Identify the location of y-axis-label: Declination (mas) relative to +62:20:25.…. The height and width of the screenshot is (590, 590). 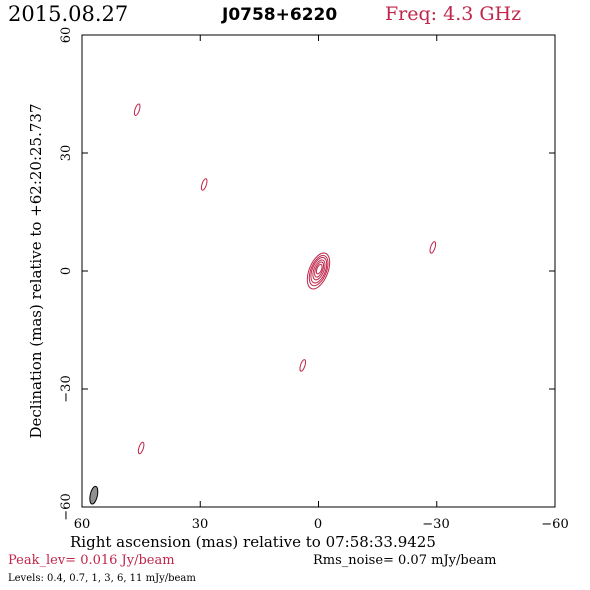
(36, 270).